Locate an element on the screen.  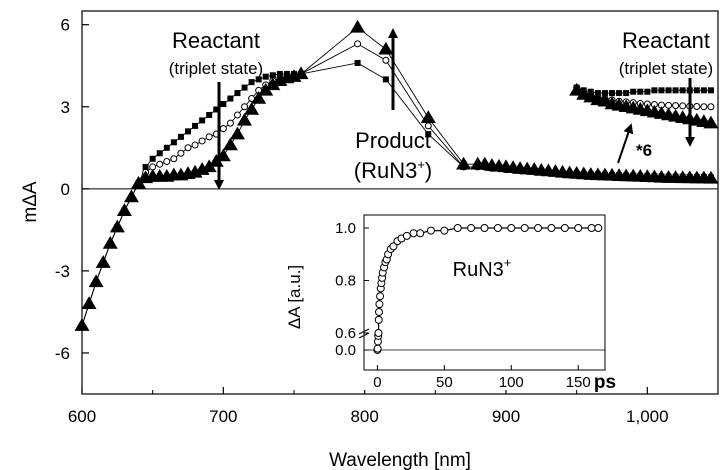
inset-frame is located at coordinates (484, 292).